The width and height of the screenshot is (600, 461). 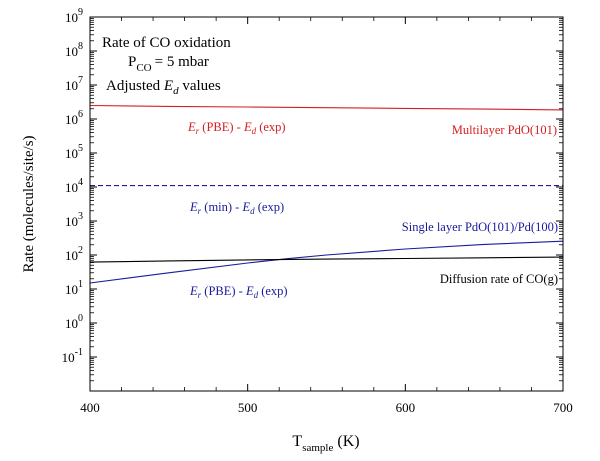 What do you see at coordinates (168, 86) in the screenshot?
I see `title-e: E` at bounding box center [168, 86].